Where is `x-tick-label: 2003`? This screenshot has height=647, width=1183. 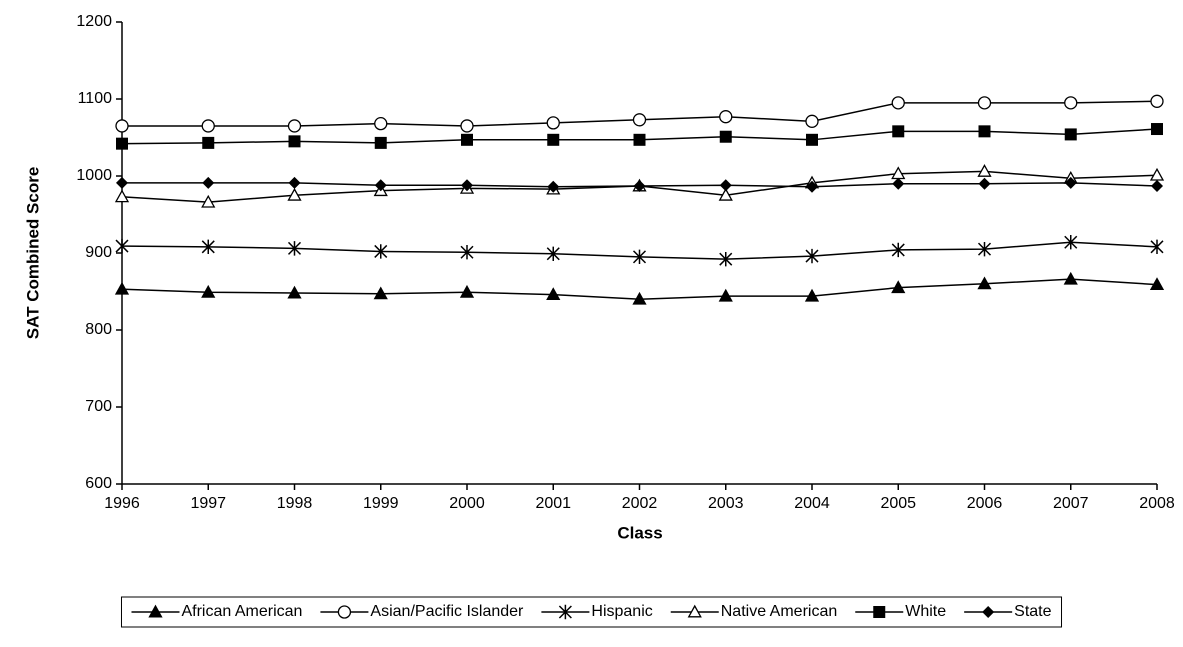 x-tick-label: 2003 is located at coordinates (726, 503).